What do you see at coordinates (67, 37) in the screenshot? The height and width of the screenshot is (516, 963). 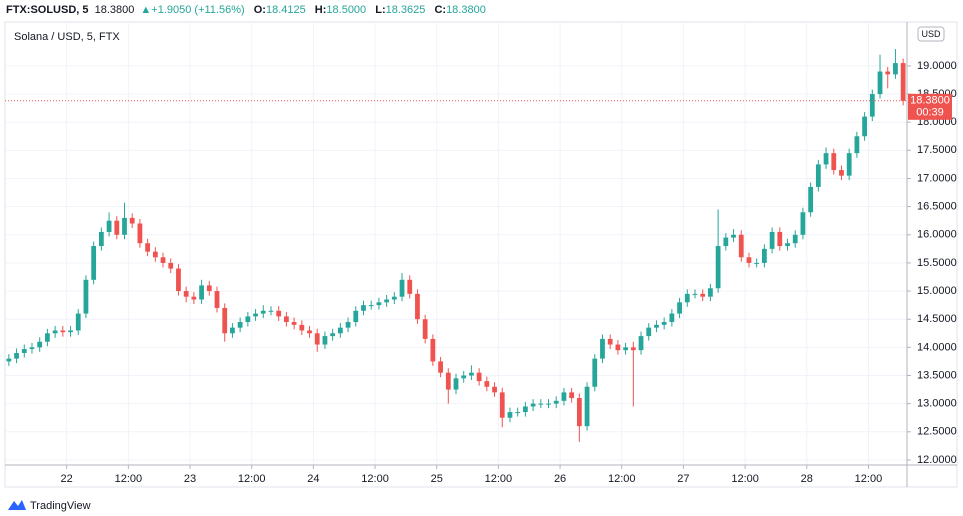 I see `legend: Solana / USD, 5, FTX` at bounding box center [67, 37].